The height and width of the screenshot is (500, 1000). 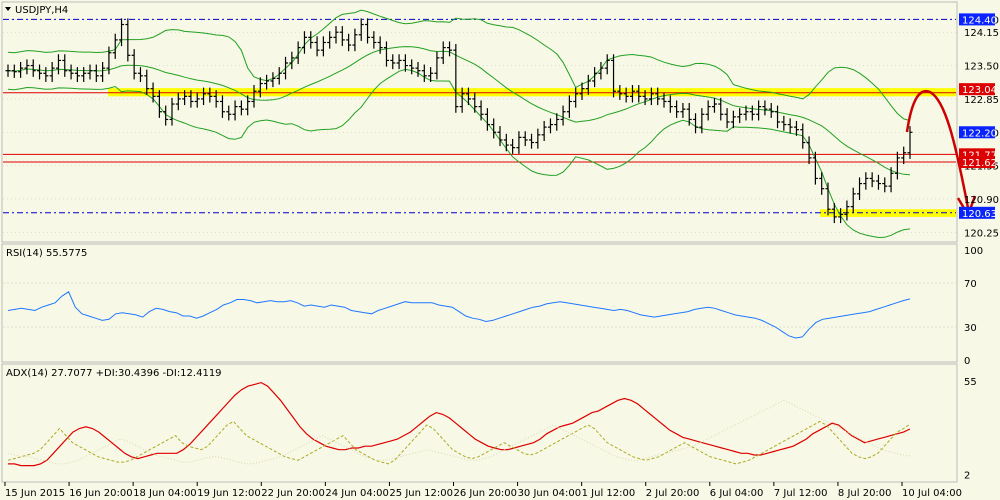 What do you see at coordinates (937, 149) in the screenshot?
I see `forecast-arrow-curve` at bounding box center [937, 149].